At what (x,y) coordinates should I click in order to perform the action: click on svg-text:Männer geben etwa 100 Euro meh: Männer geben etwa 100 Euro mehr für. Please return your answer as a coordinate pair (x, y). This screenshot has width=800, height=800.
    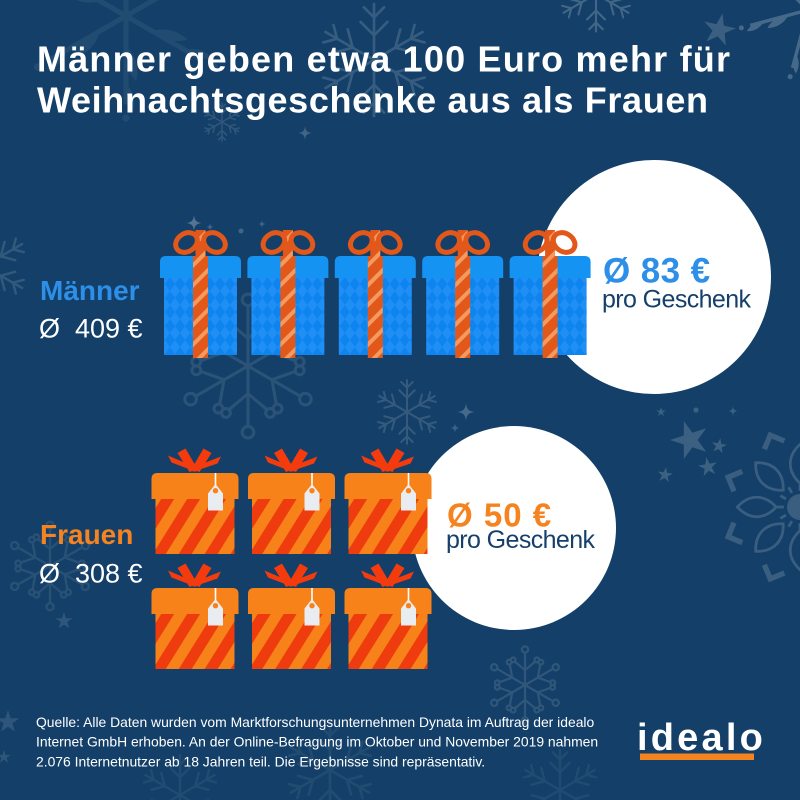
    Looking at the image, I should click on (384, 59).